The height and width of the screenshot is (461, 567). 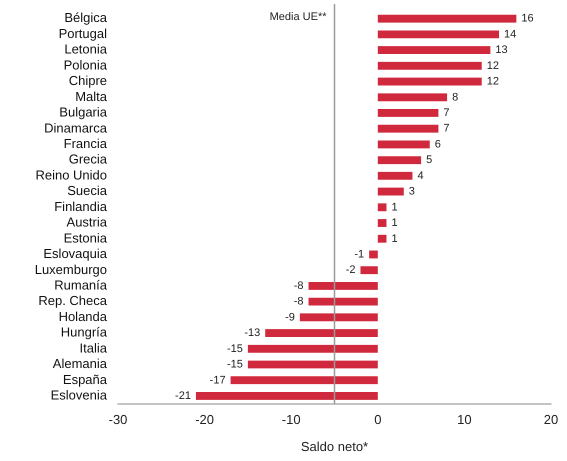 What do you see at coordinates (420, 176) in the screenshot?
I see `data-label: 4` at bounding box center [420, 176].